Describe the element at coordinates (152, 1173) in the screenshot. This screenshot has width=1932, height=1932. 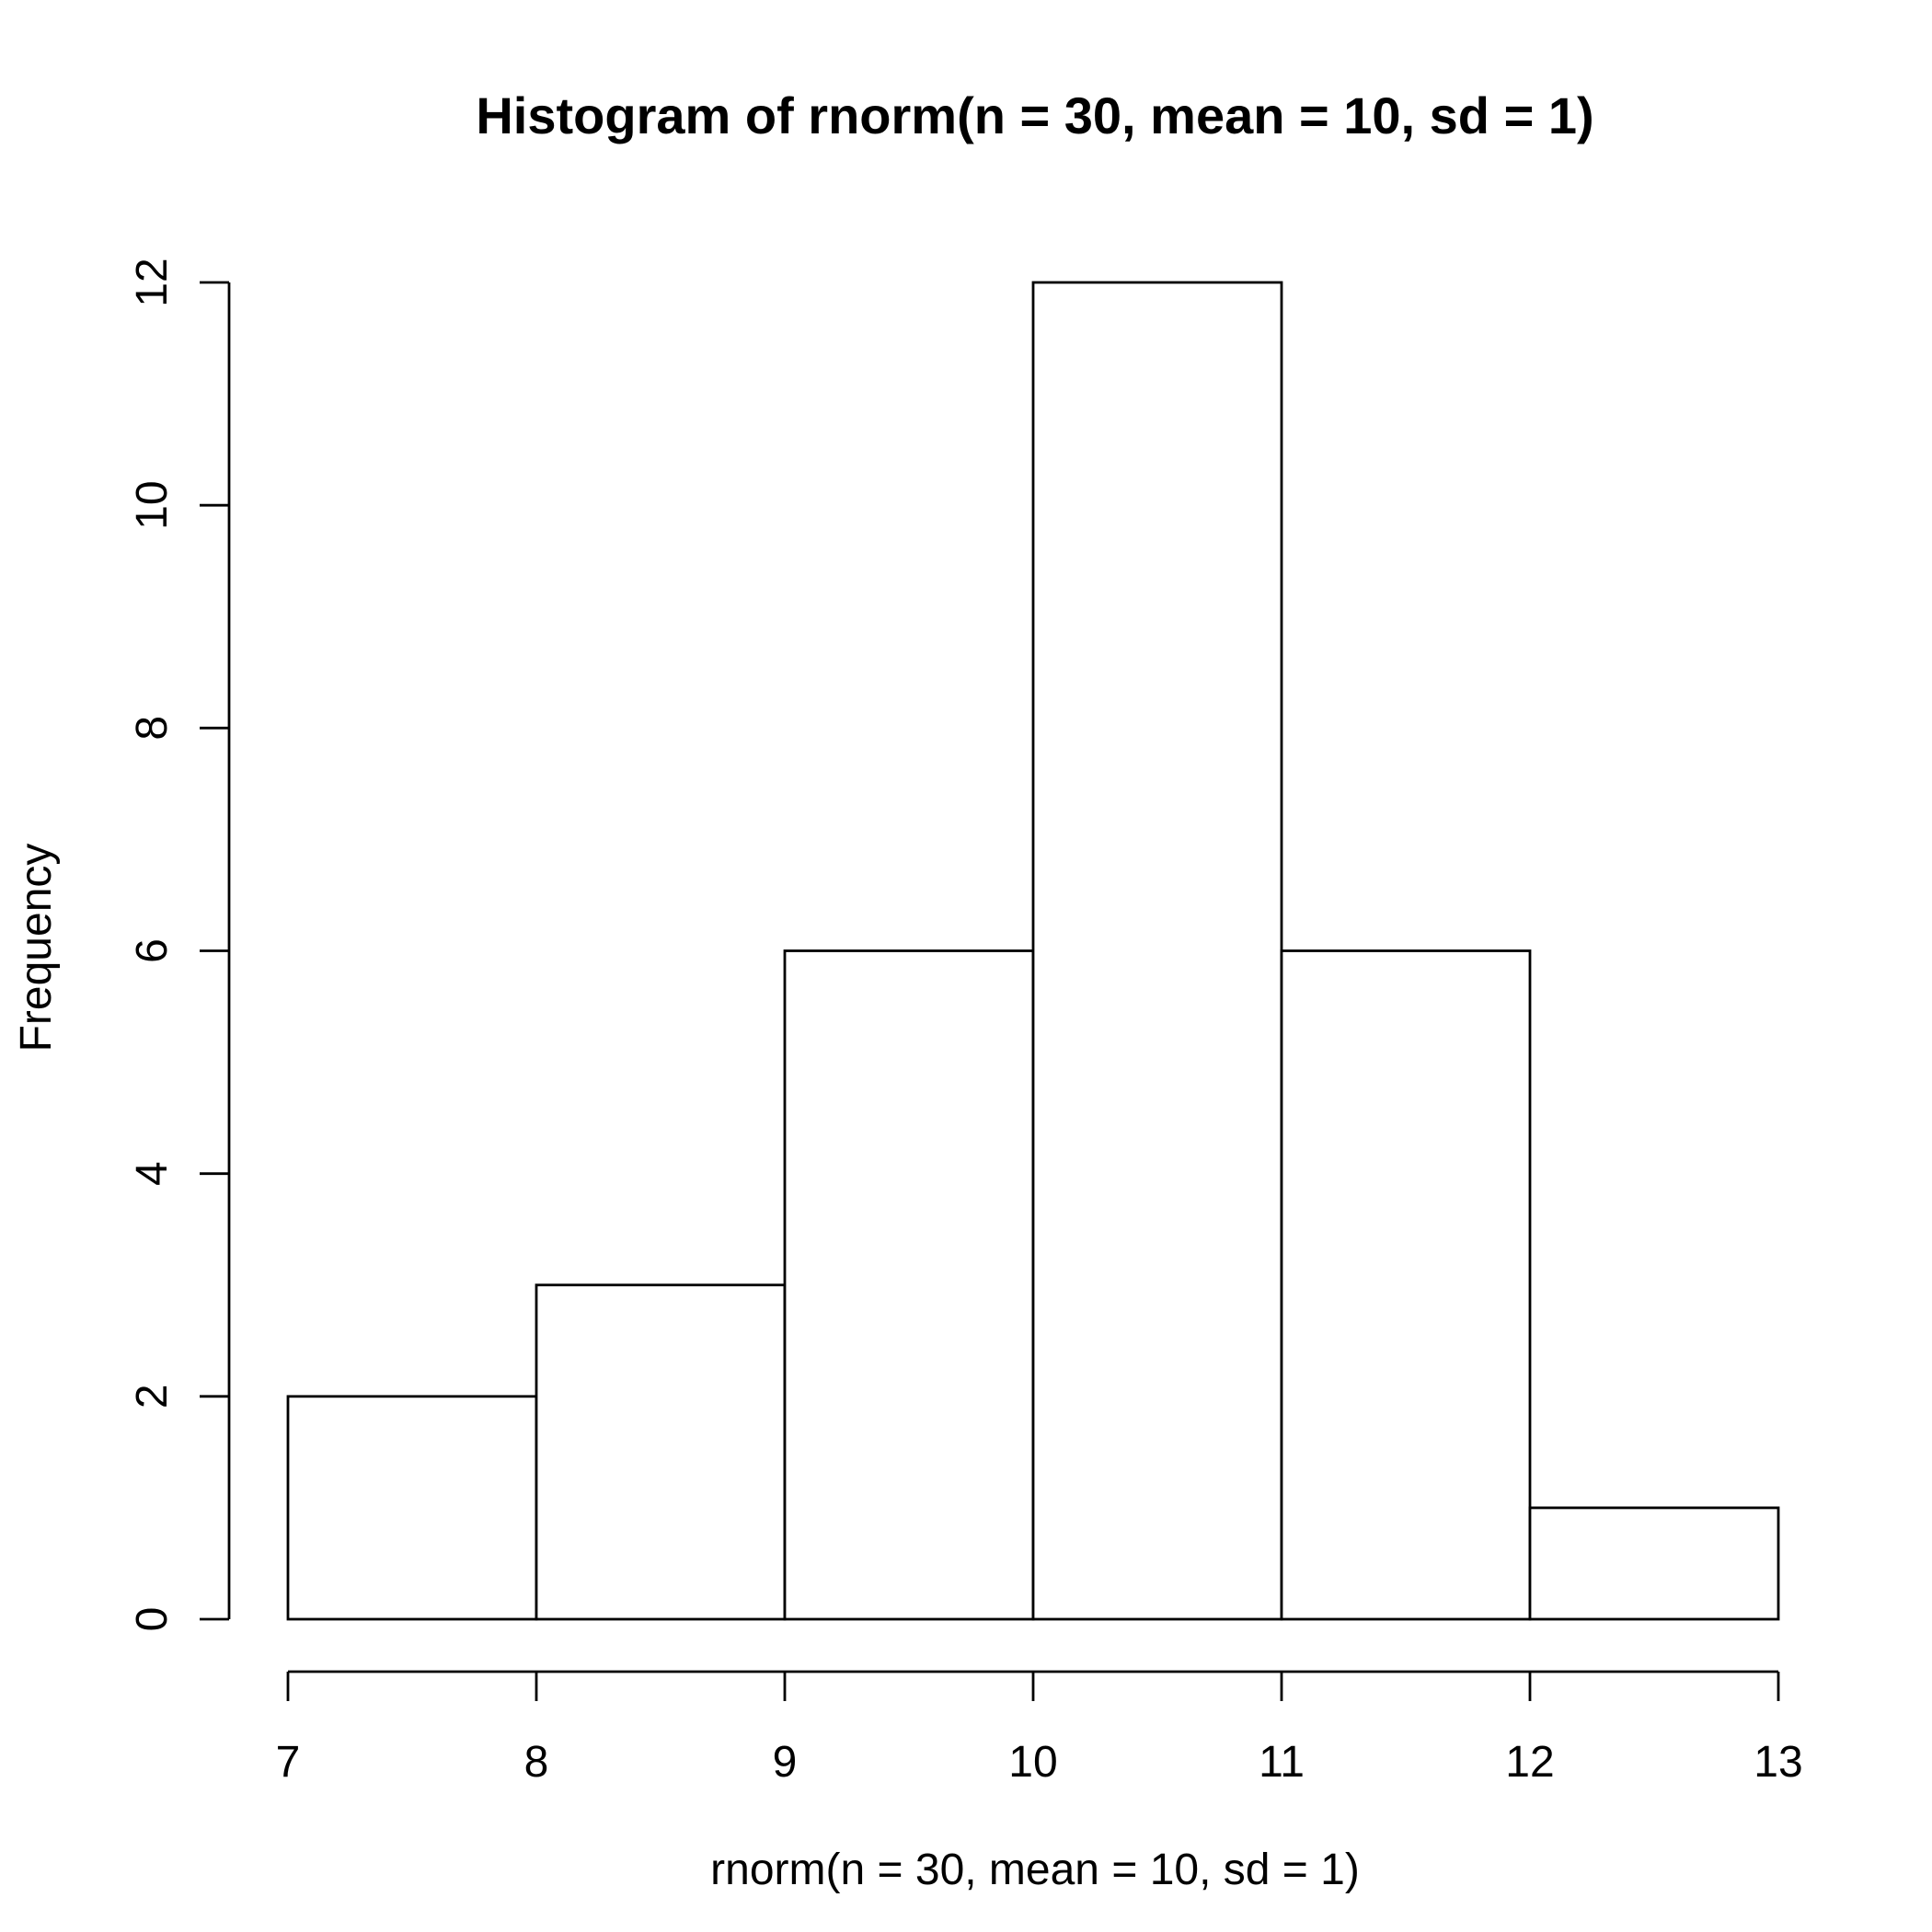
I see `y-tick-label-4: 4` at that location.